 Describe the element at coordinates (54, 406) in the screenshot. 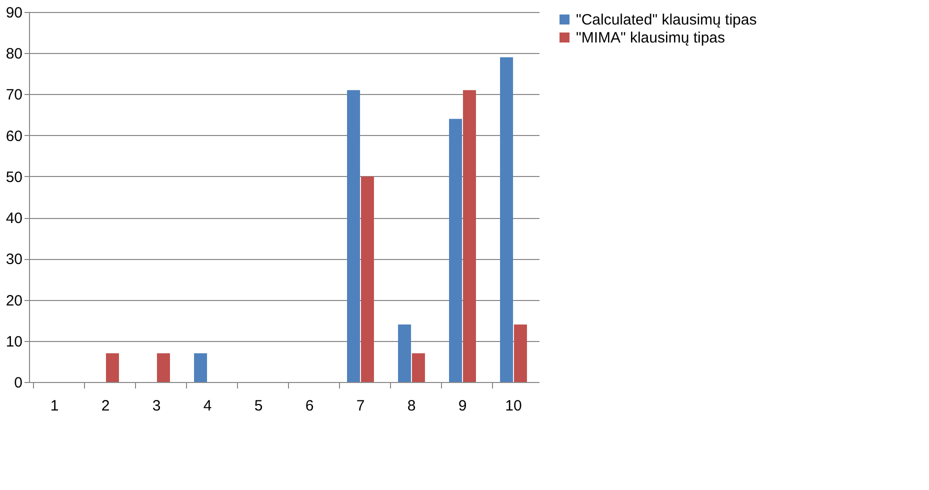

I see `x-tick-label: 1` at that location.